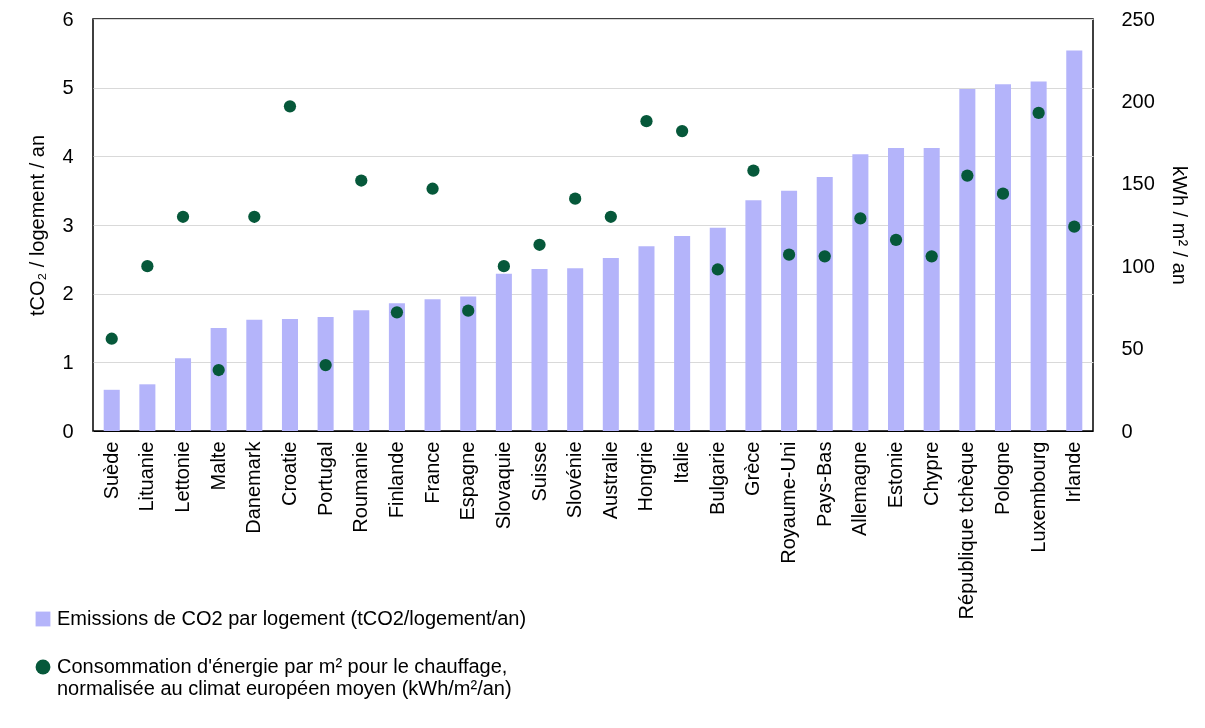  What do you see at coordinates (1132, 348) in the screenshot?
I see `y2-tick-label: 50` at bounding box center [1132, 348].